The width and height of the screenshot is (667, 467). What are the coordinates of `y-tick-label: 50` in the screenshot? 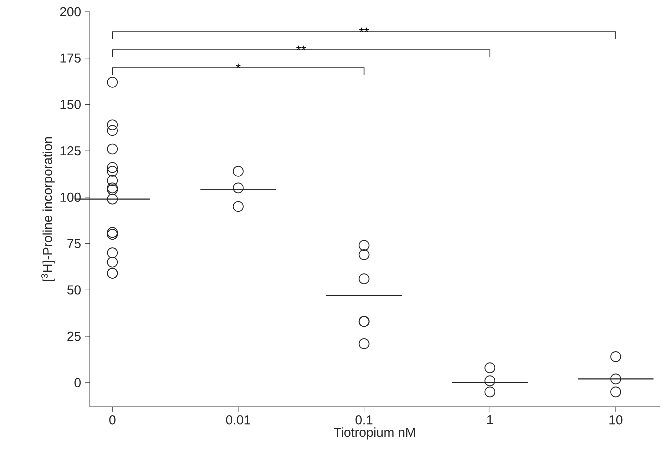 It's located at (74, 290).